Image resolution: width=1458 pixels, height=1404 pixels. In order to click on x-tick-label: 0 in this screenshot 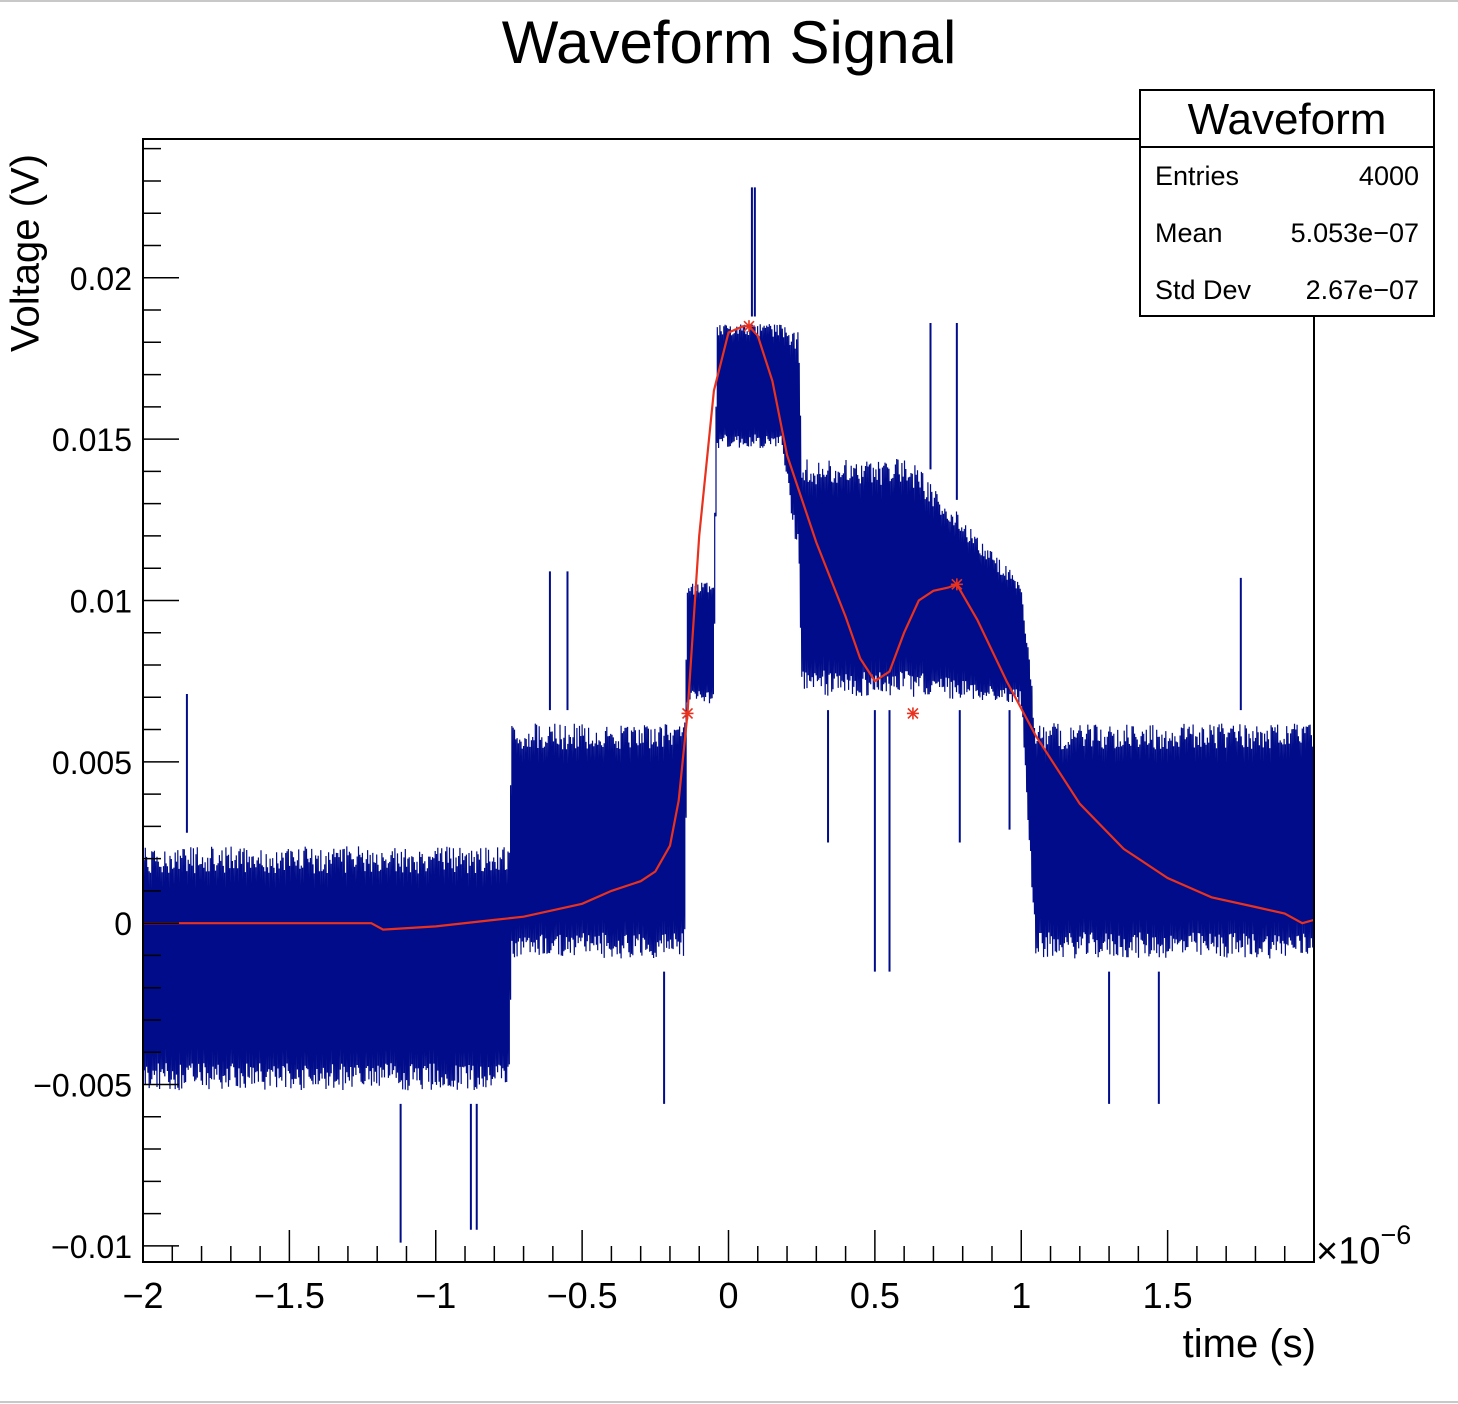, I will do `click(728, 1295)`.